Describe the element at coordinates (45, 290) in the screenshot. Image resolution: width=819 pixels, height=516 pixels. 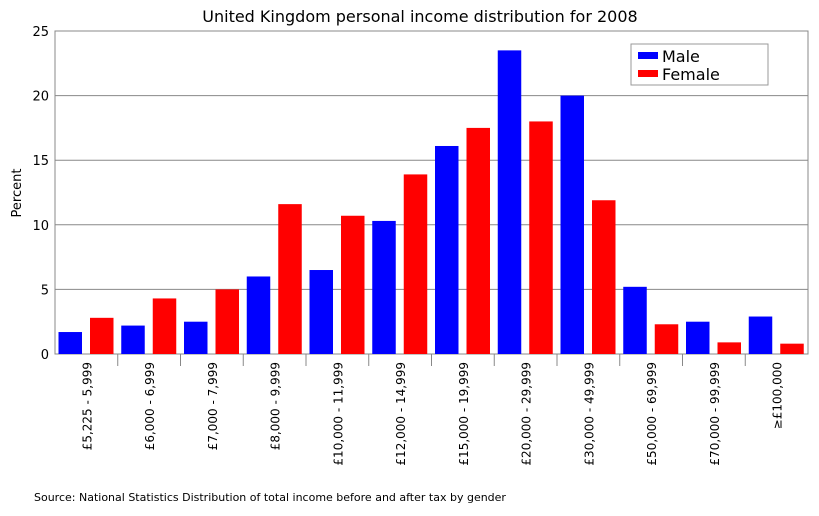
I see `y-tick-label: 5` at that location.